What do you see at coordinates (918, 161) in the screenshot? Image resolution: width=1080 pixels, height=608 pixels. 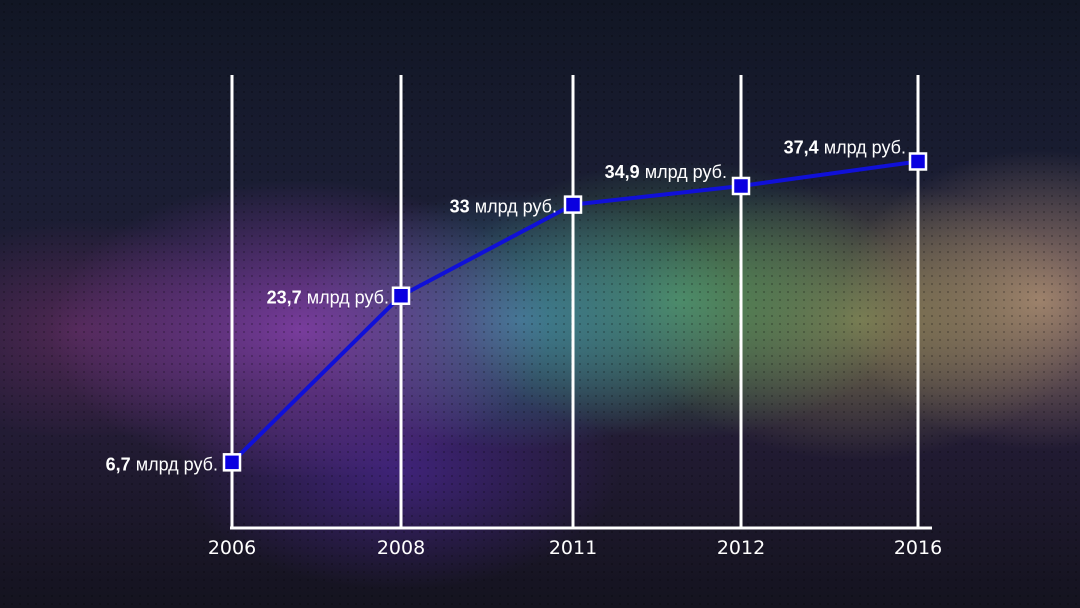 I see `data-point-2016` at bounding box center [918, 161].